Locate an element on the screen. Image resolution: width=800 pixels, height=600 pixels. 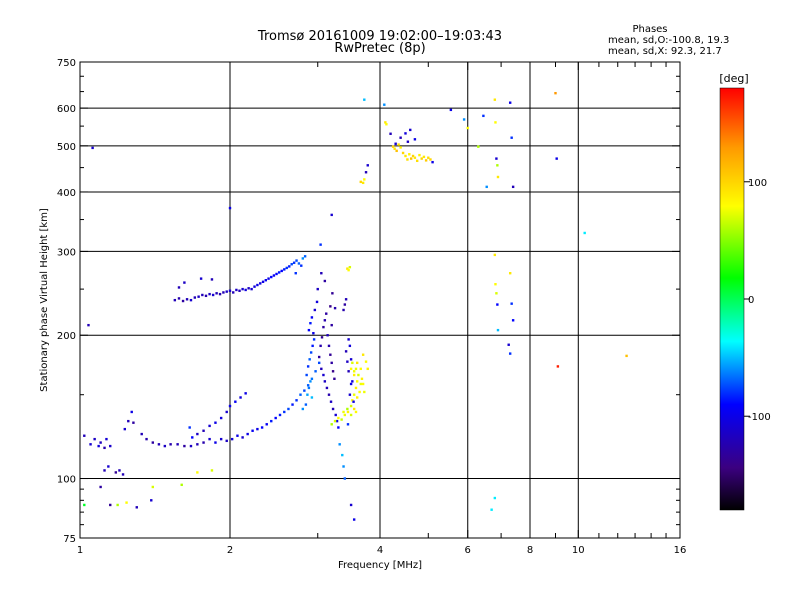
colorbar-tick-label: 100 is located at coordinates (757, 183).